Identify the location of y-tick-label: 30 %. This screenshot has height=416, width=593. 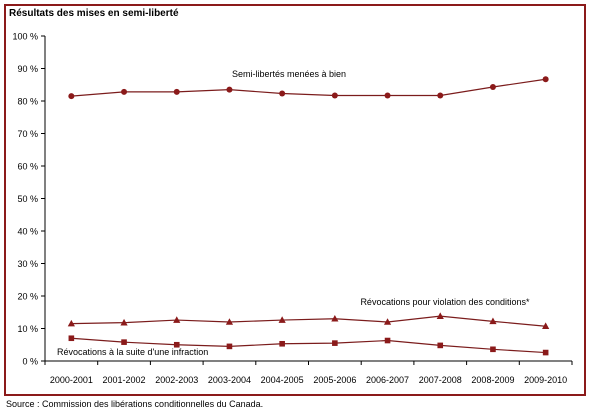
(27, 264).